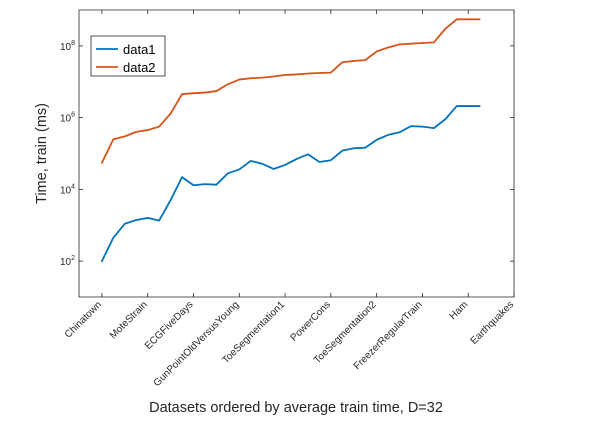 This screenshot has width=598, height=423. Describe the element at coordinates (459, 310) in the screenshot. I see `x-tick-label: Ham` at that location.